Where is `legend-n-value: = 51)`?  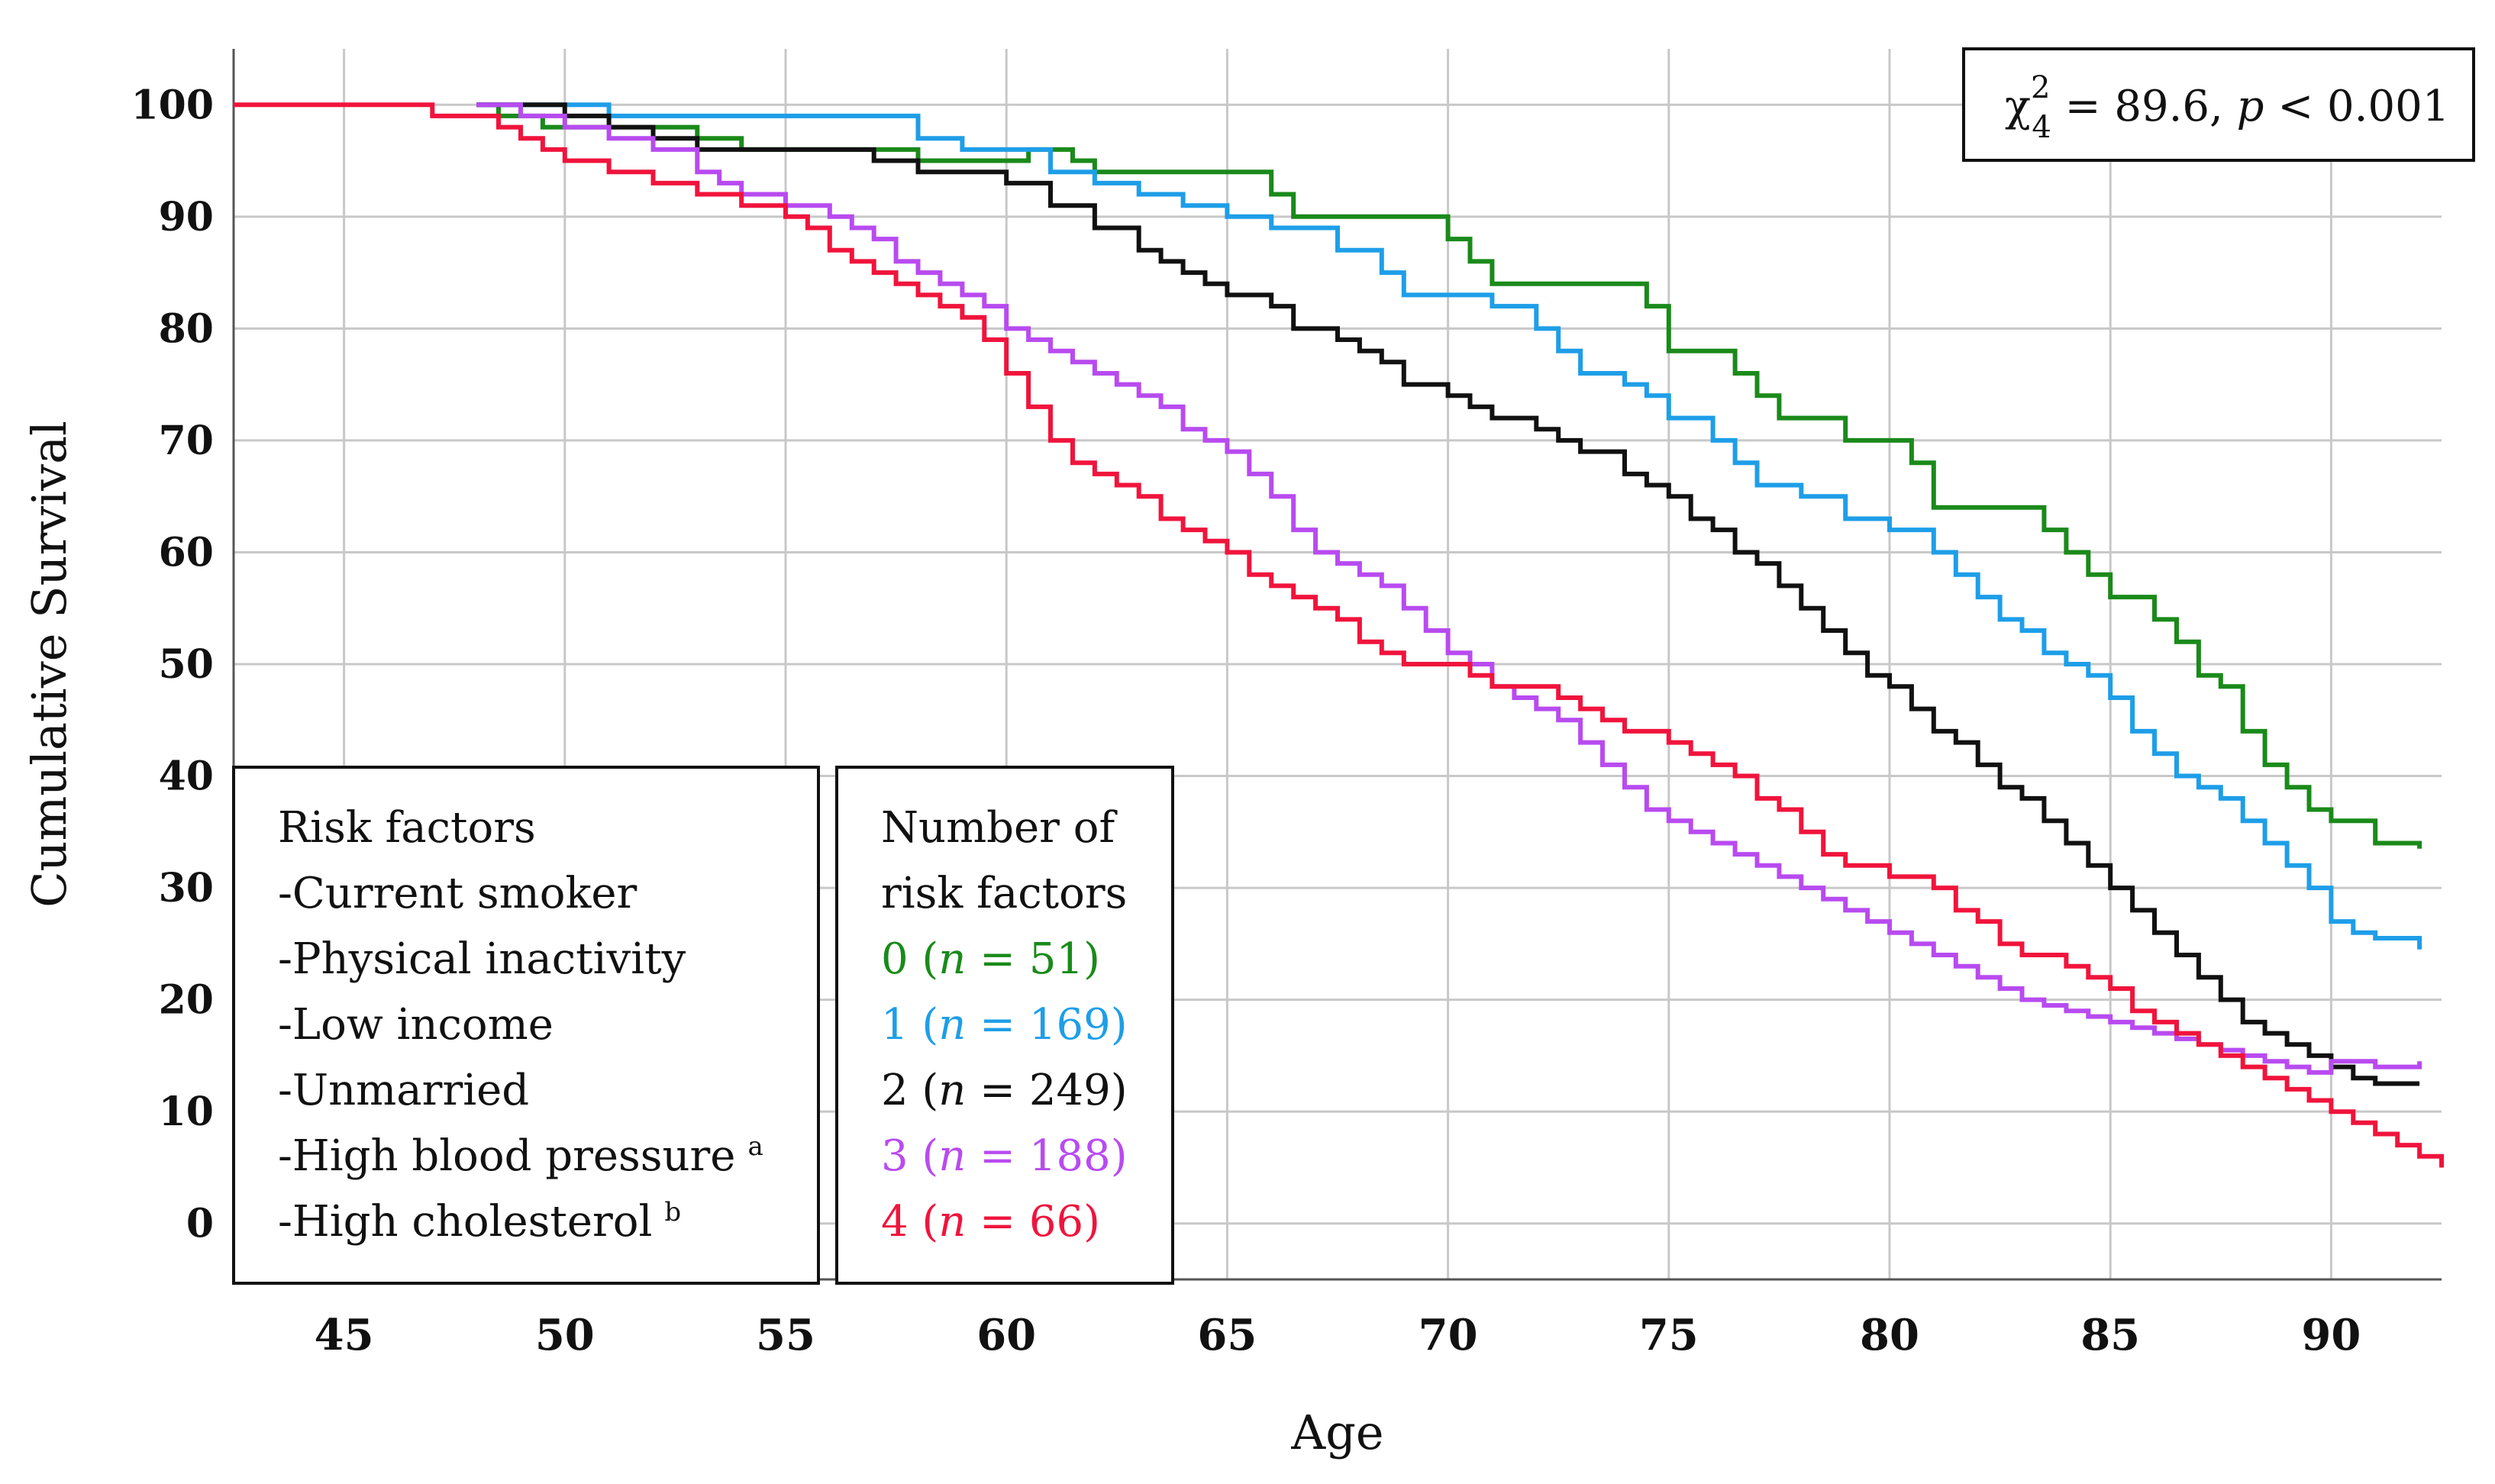 legend-n-value: = 51) is located at coordinates (1033, 959).